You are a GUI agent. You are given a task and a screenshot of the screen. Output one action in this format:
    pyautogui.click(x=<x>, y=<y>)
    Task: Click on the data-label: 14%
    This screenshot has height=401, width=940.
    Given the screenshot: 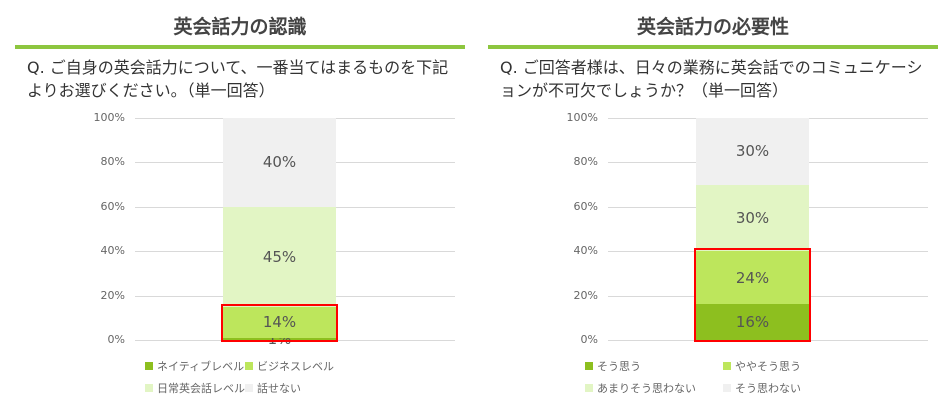 What is the action you would take?
    pyautogui.click(x=279, y=322)
    